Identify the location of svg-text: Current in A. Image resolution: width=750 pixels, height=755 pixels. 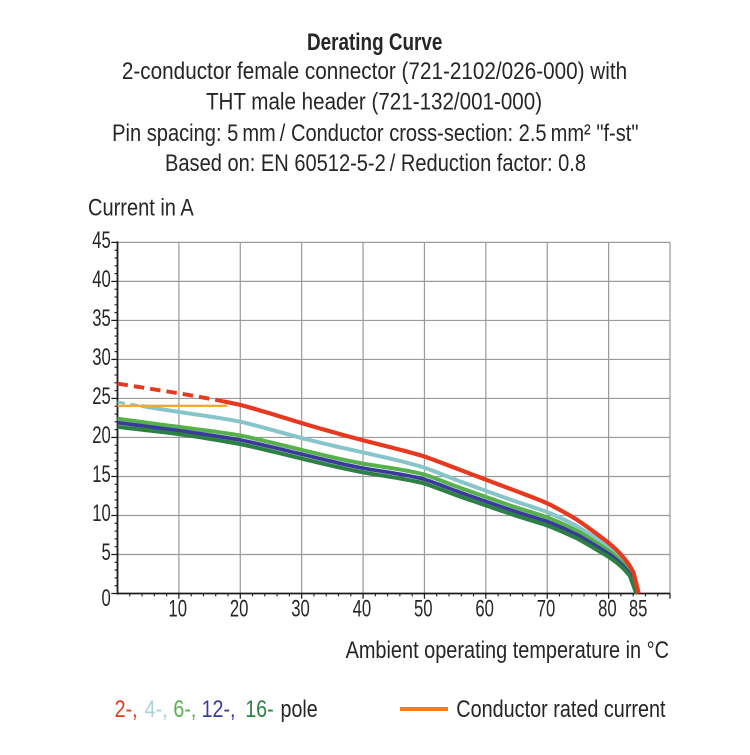
(141, 207).